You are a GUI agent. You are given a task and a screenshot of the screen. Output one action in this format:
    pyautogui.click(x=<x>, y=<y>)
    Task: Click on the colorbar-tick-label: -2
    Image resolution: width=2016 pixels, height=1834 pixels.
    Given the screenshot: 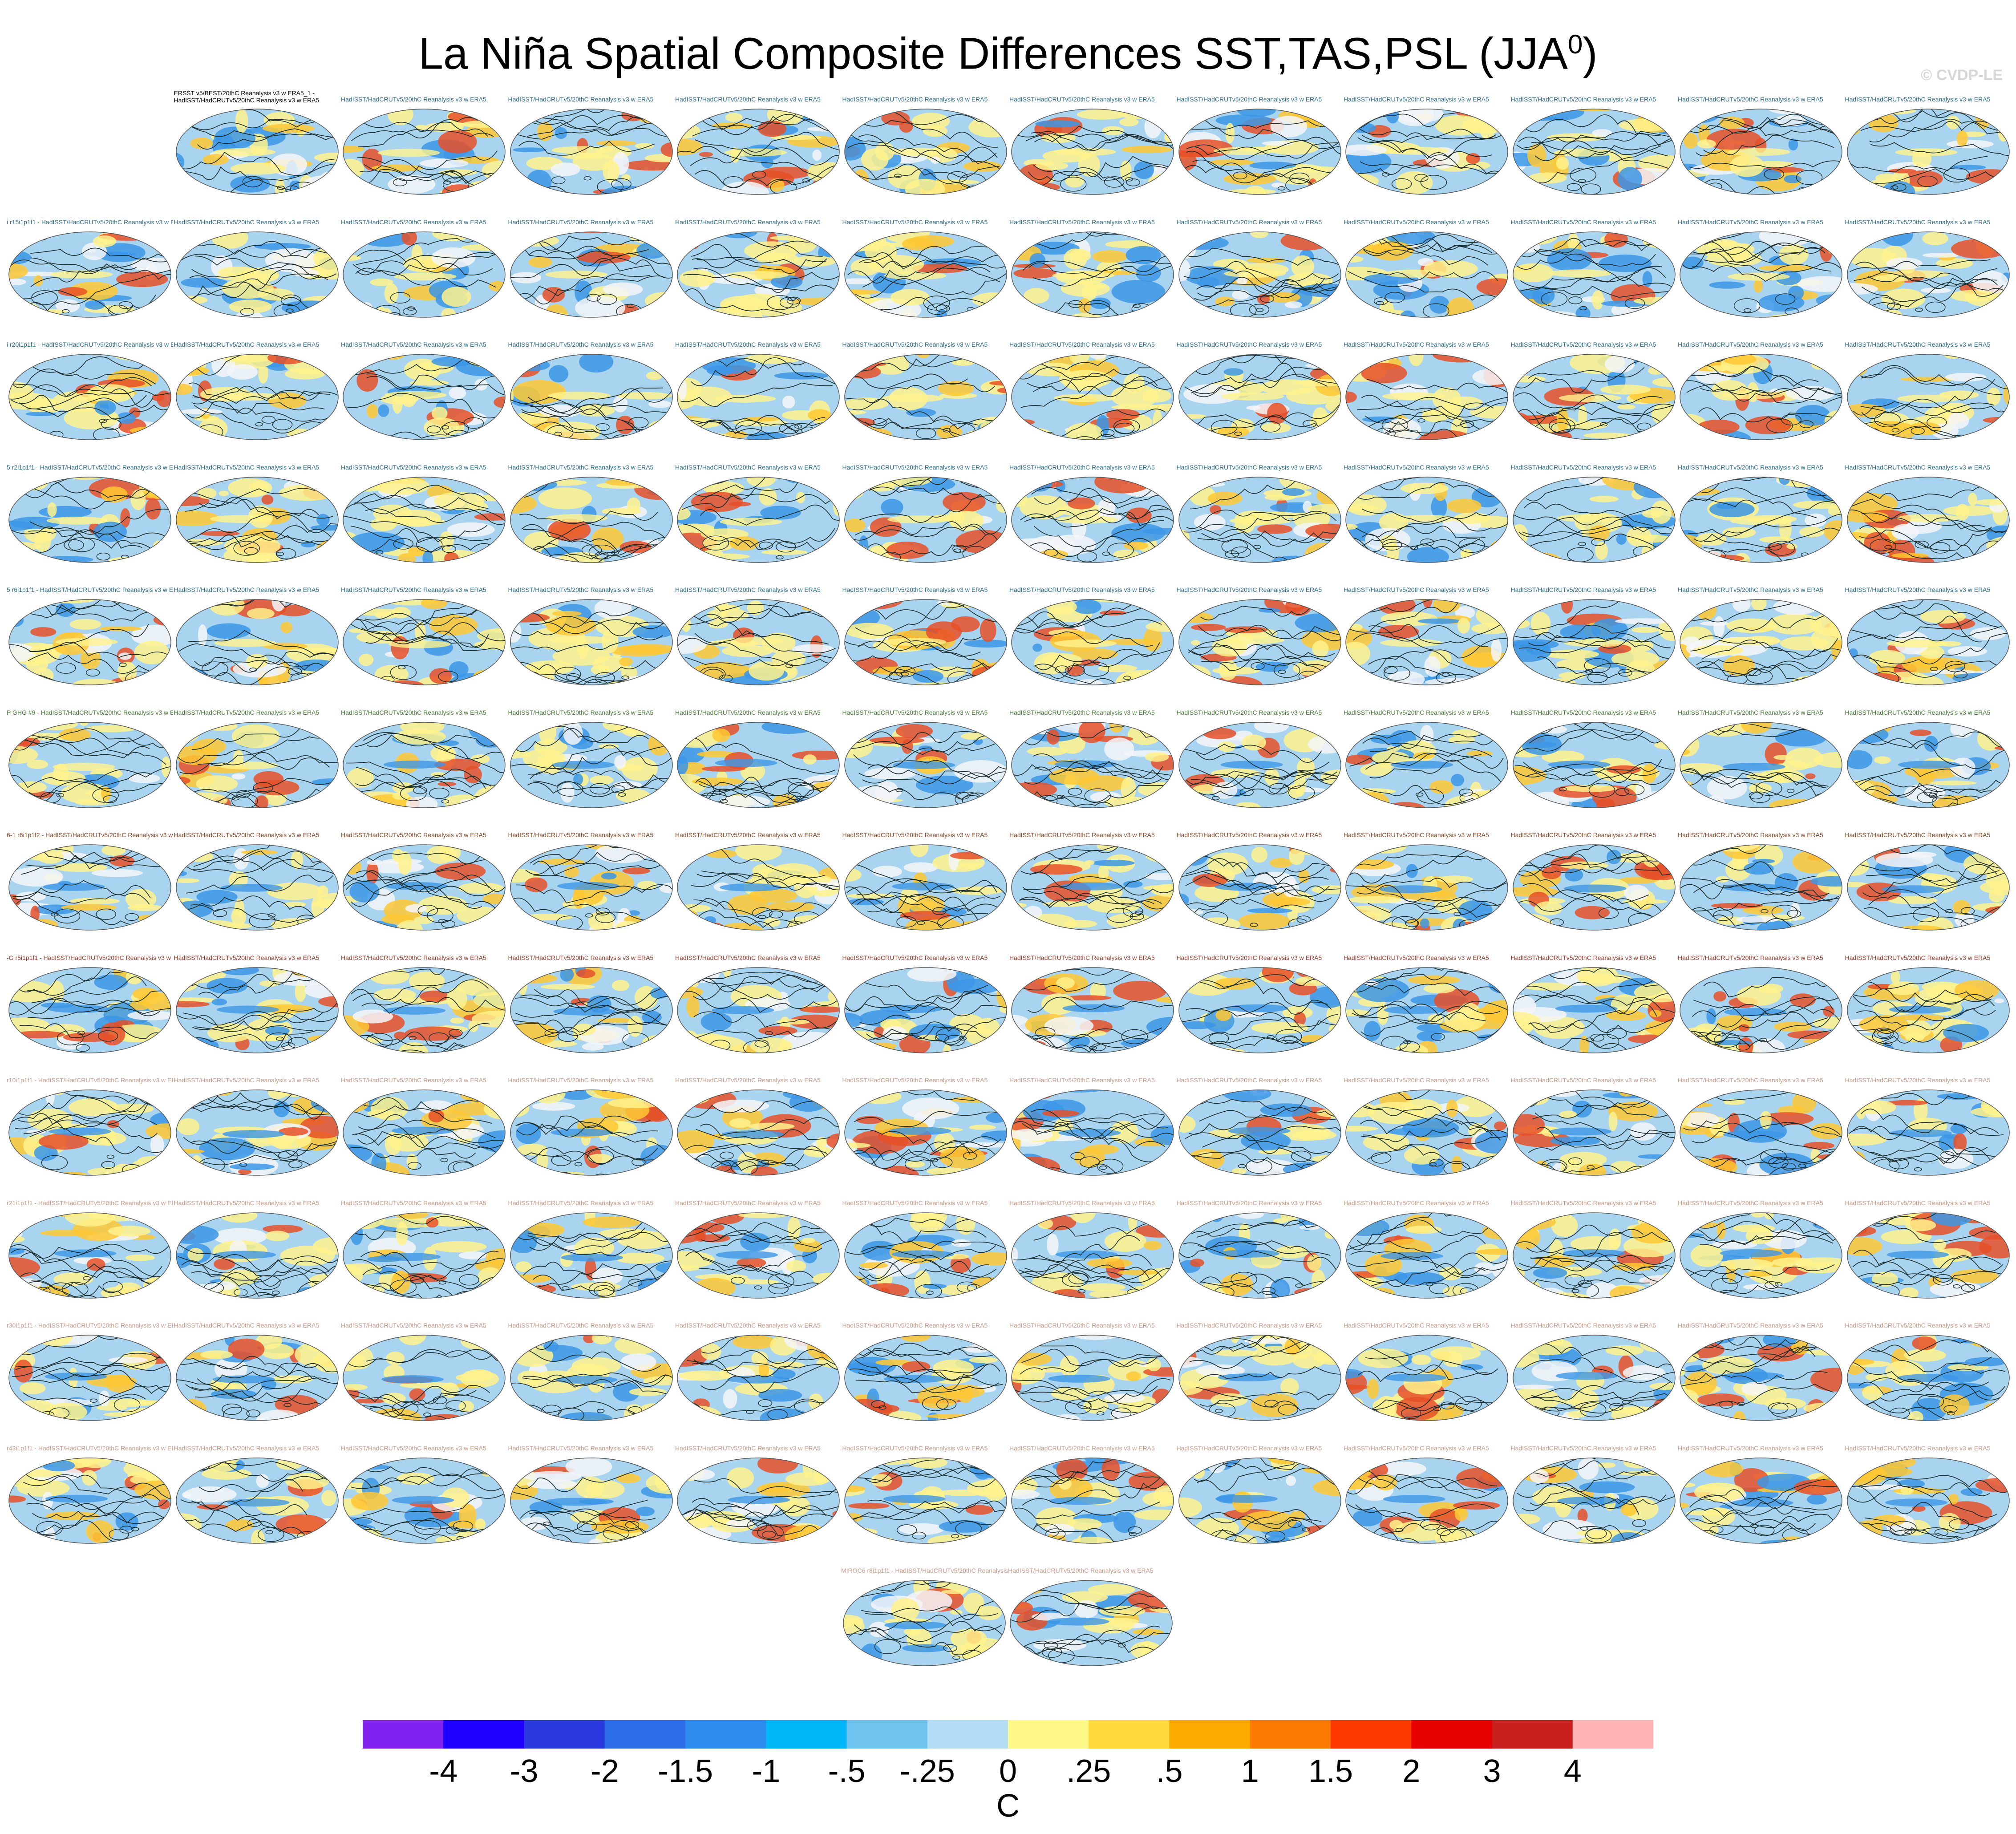 What is the action you would take?
    pyautogui.click(x=604, y=1771)
    